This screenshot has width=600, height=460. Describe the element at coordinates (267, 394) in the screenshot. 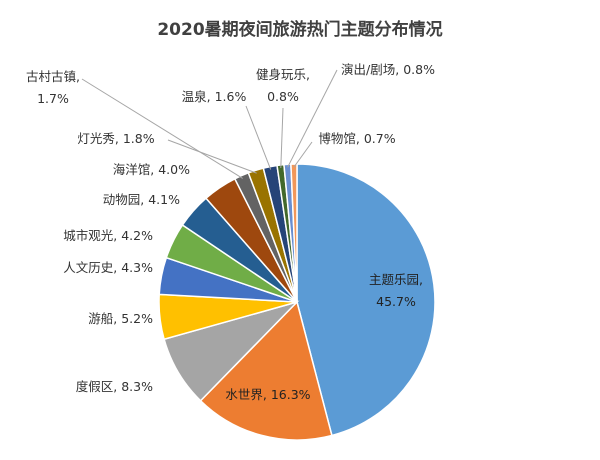

I see `data-label-水世界: 水世界, 16.3%` at that location.